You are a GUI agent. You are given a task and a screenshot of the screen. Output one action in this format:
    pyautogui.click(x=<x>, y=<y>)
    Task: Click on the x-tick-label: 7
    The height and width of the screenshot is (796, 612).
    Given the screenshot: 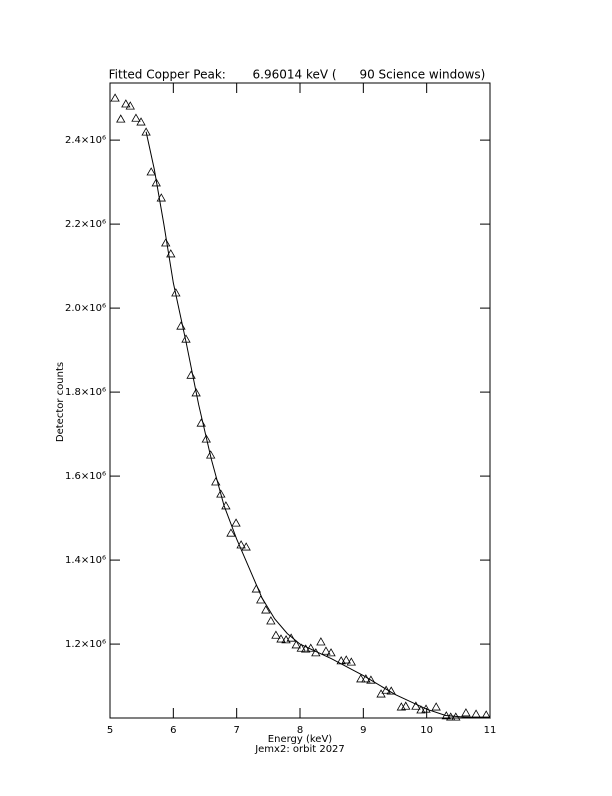 What is the action you would take?
    pyautogui.click(x=236, y=730)
    